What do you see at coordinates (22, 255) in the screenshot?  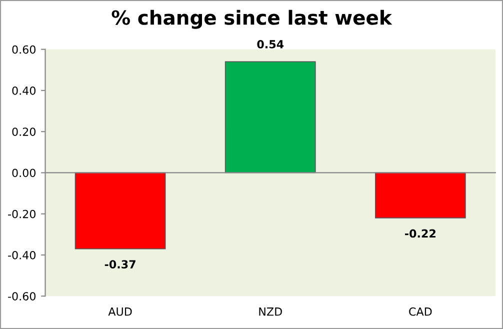 I see `y-tick-label: -0.40` at bounding box center [22, 255].